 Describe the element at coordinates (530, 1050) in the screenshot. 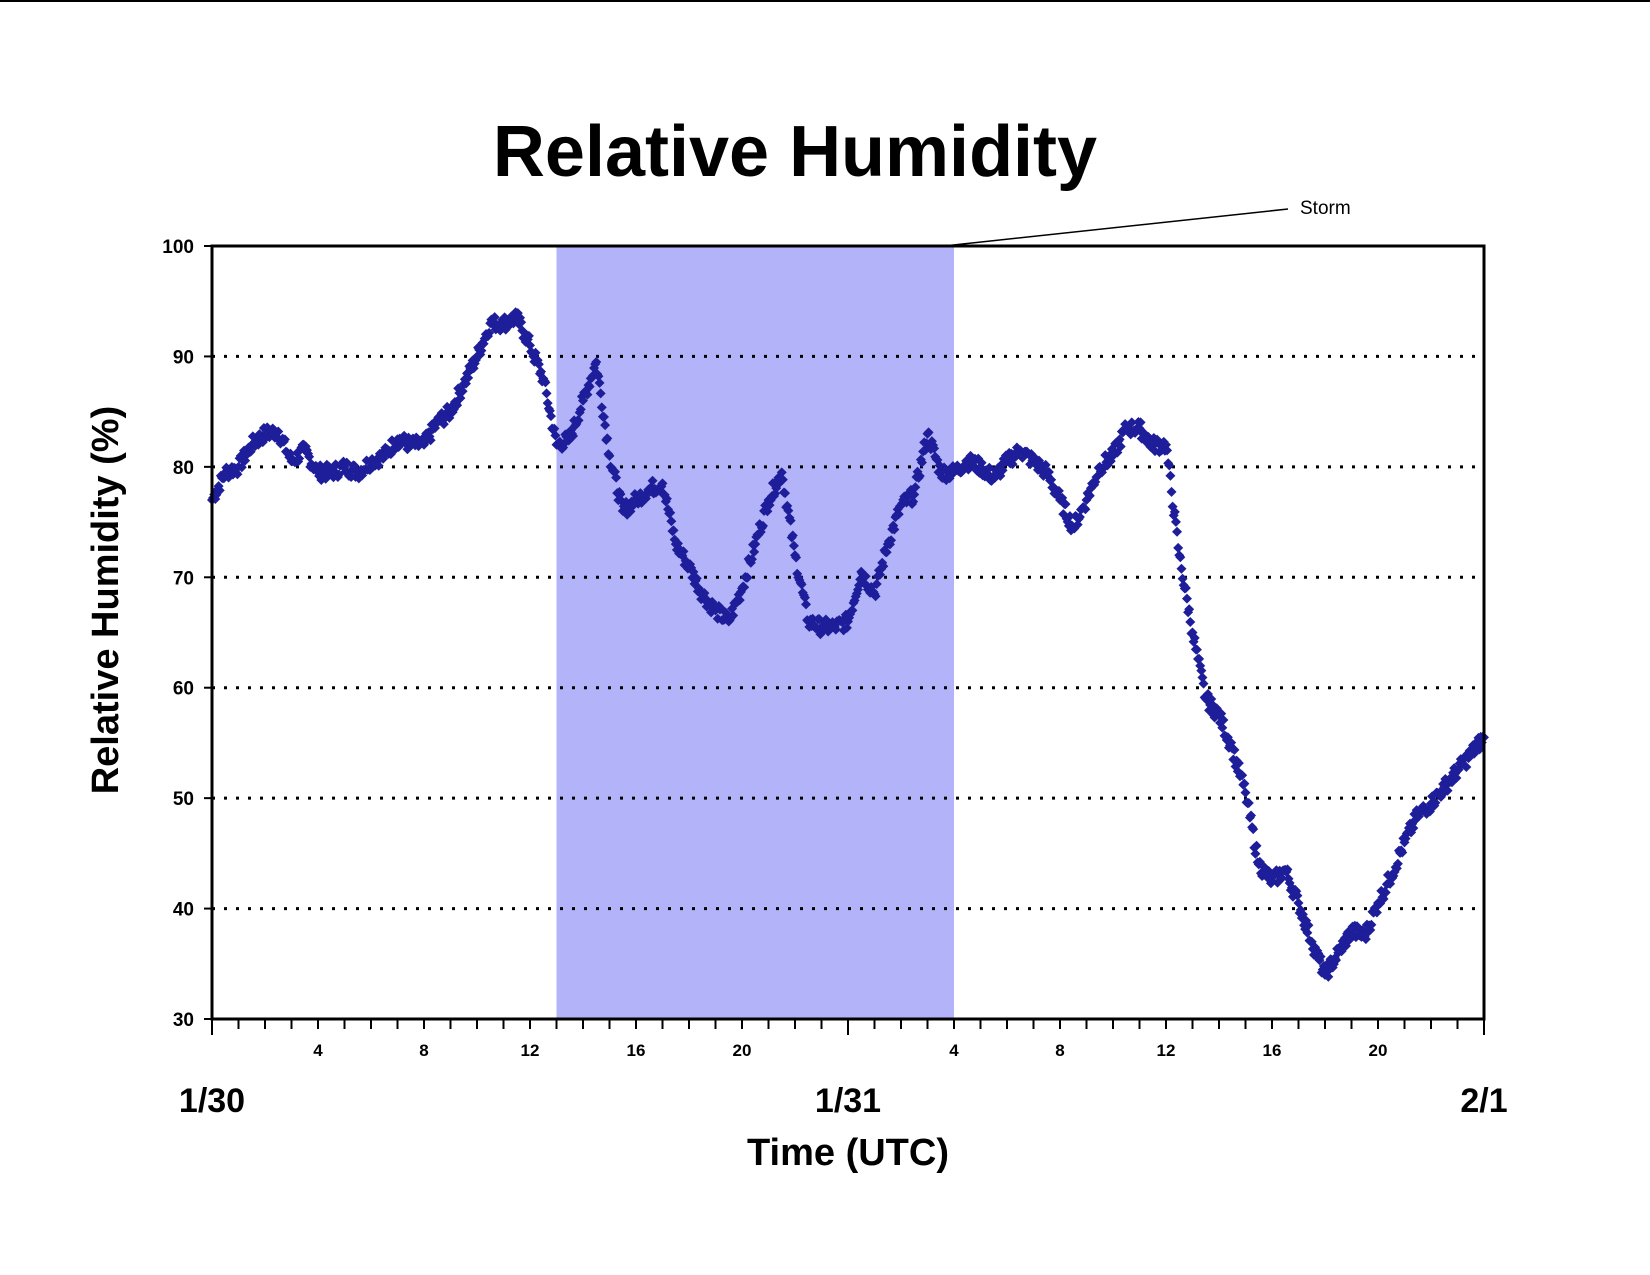

I see `x-tick-label: 12` at that location.